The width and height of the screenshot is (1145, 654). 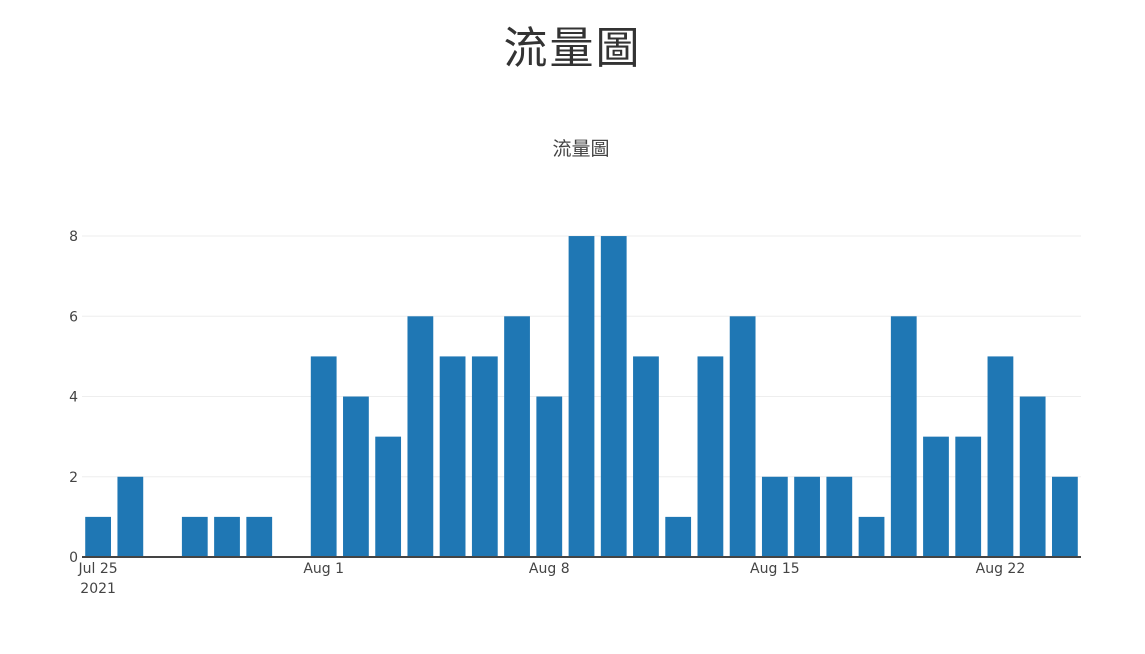 I want to click on y-tick-label: 8, so click(x=73, y=237).